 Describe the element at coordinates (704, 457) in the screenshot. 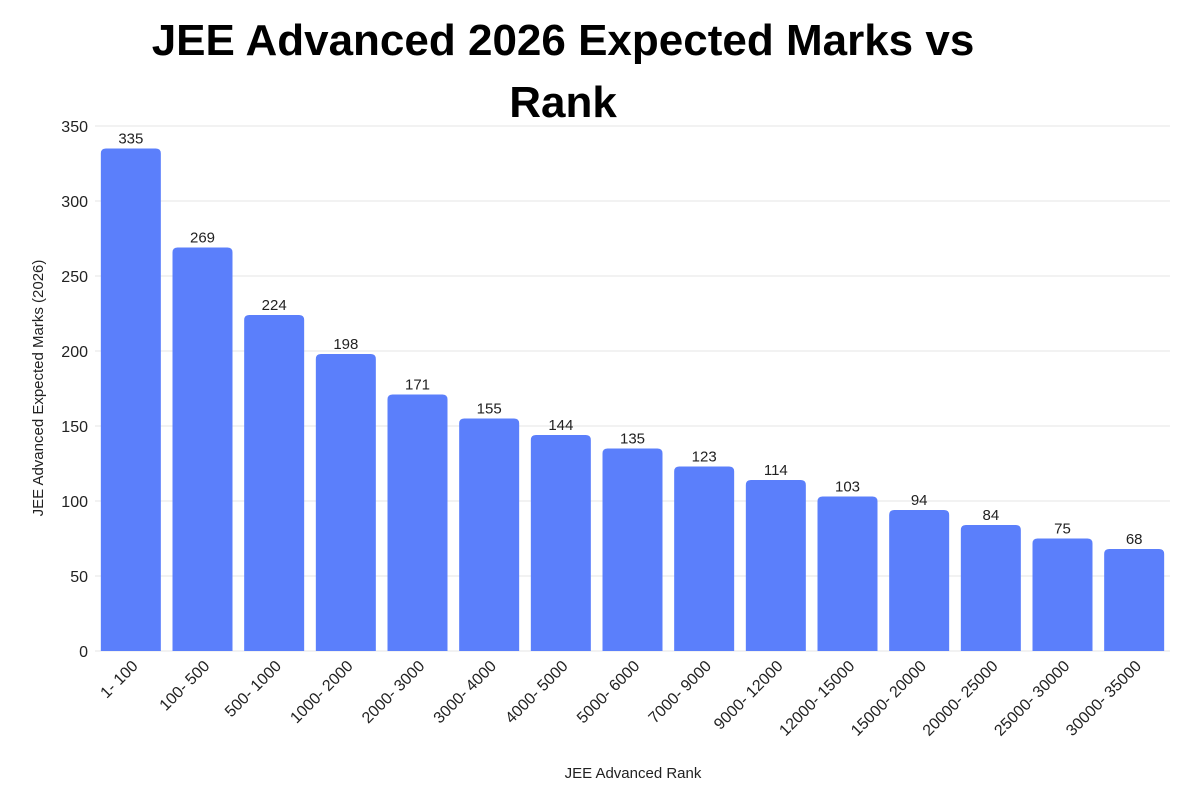

I see `data-label: 123` at that location.